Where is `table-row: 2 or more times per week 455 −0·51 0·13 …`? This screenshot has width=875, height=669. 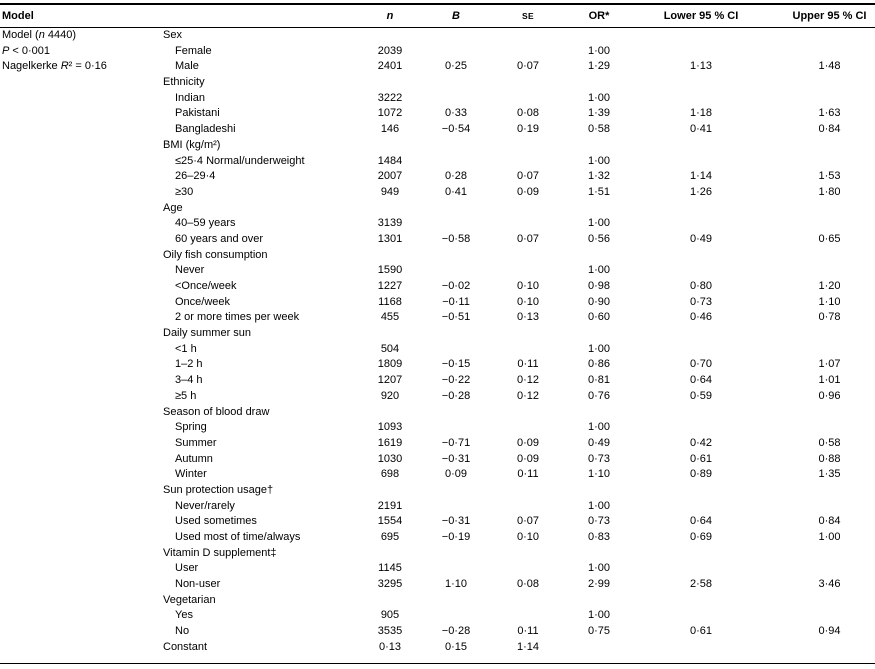 table-row: 2 or more times per week 455 −0·51 0·13 … is located at coordinates (437, 318).